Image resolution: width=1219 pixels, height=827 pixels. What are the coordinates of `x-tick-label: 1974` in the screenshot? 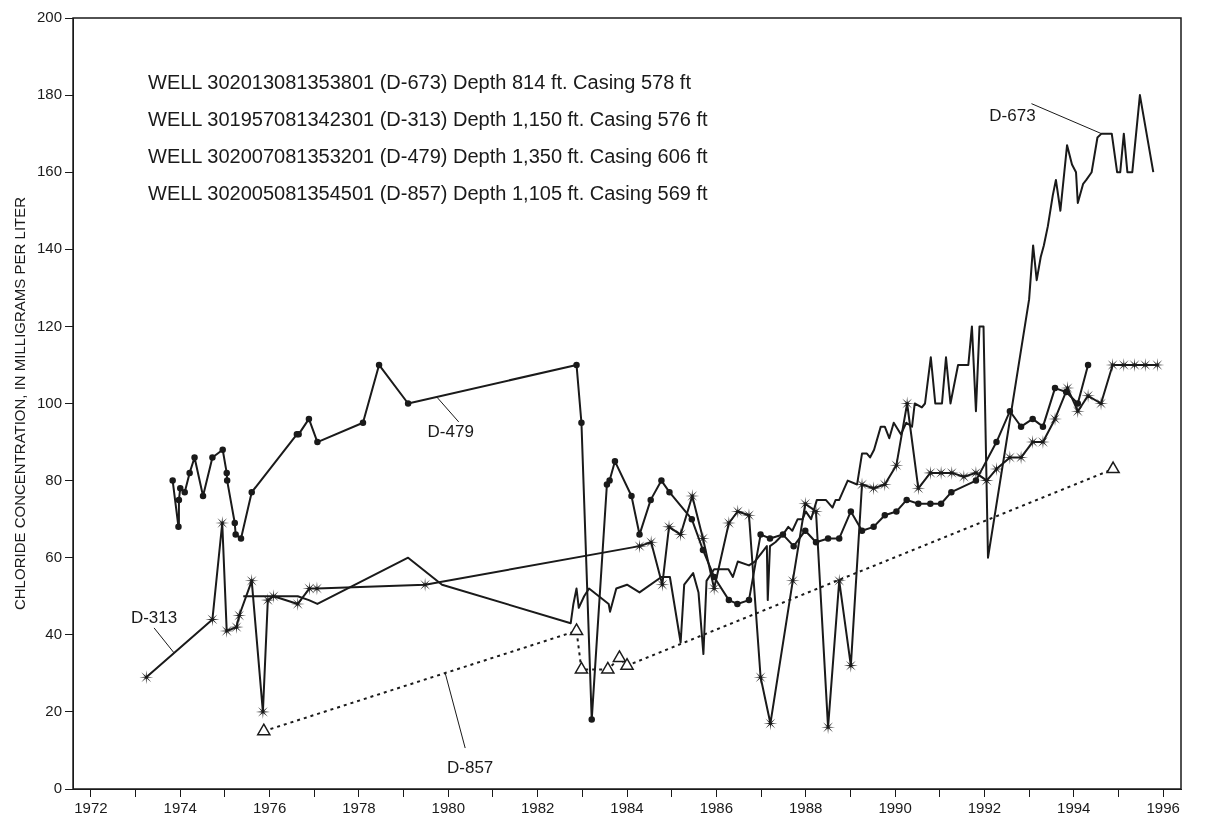 It's located at (180, 808).